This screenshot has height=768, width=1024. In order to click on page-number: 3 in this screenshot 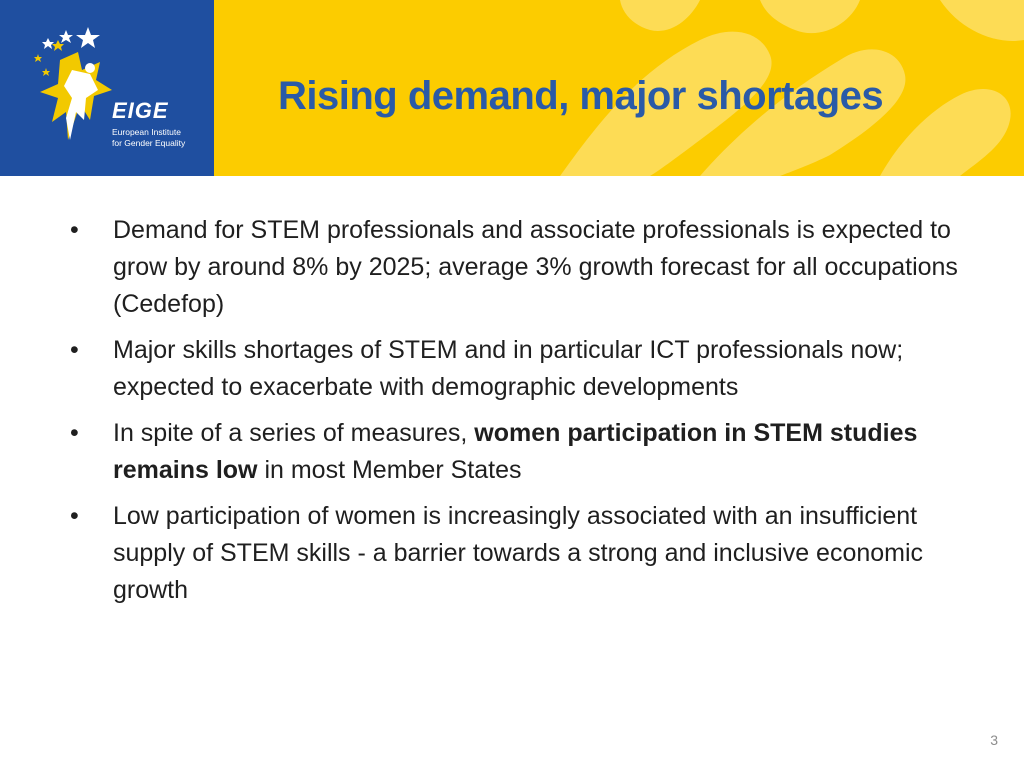, I will do `click(994, 740)`.